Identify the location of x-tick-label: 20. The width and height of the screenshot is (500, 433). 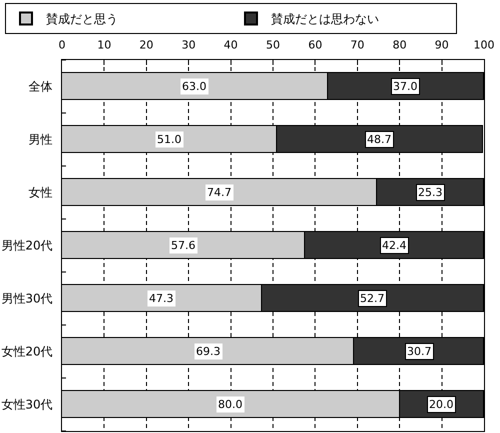
(146, 45).